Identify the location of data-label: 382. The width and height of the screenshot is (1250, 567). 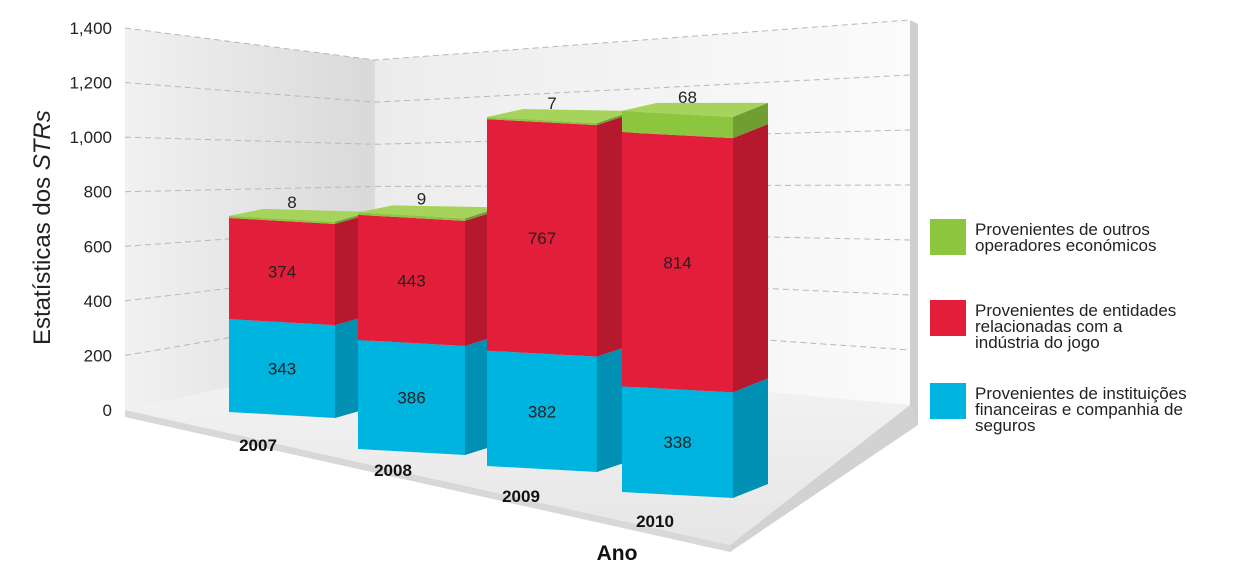
(542, 411).